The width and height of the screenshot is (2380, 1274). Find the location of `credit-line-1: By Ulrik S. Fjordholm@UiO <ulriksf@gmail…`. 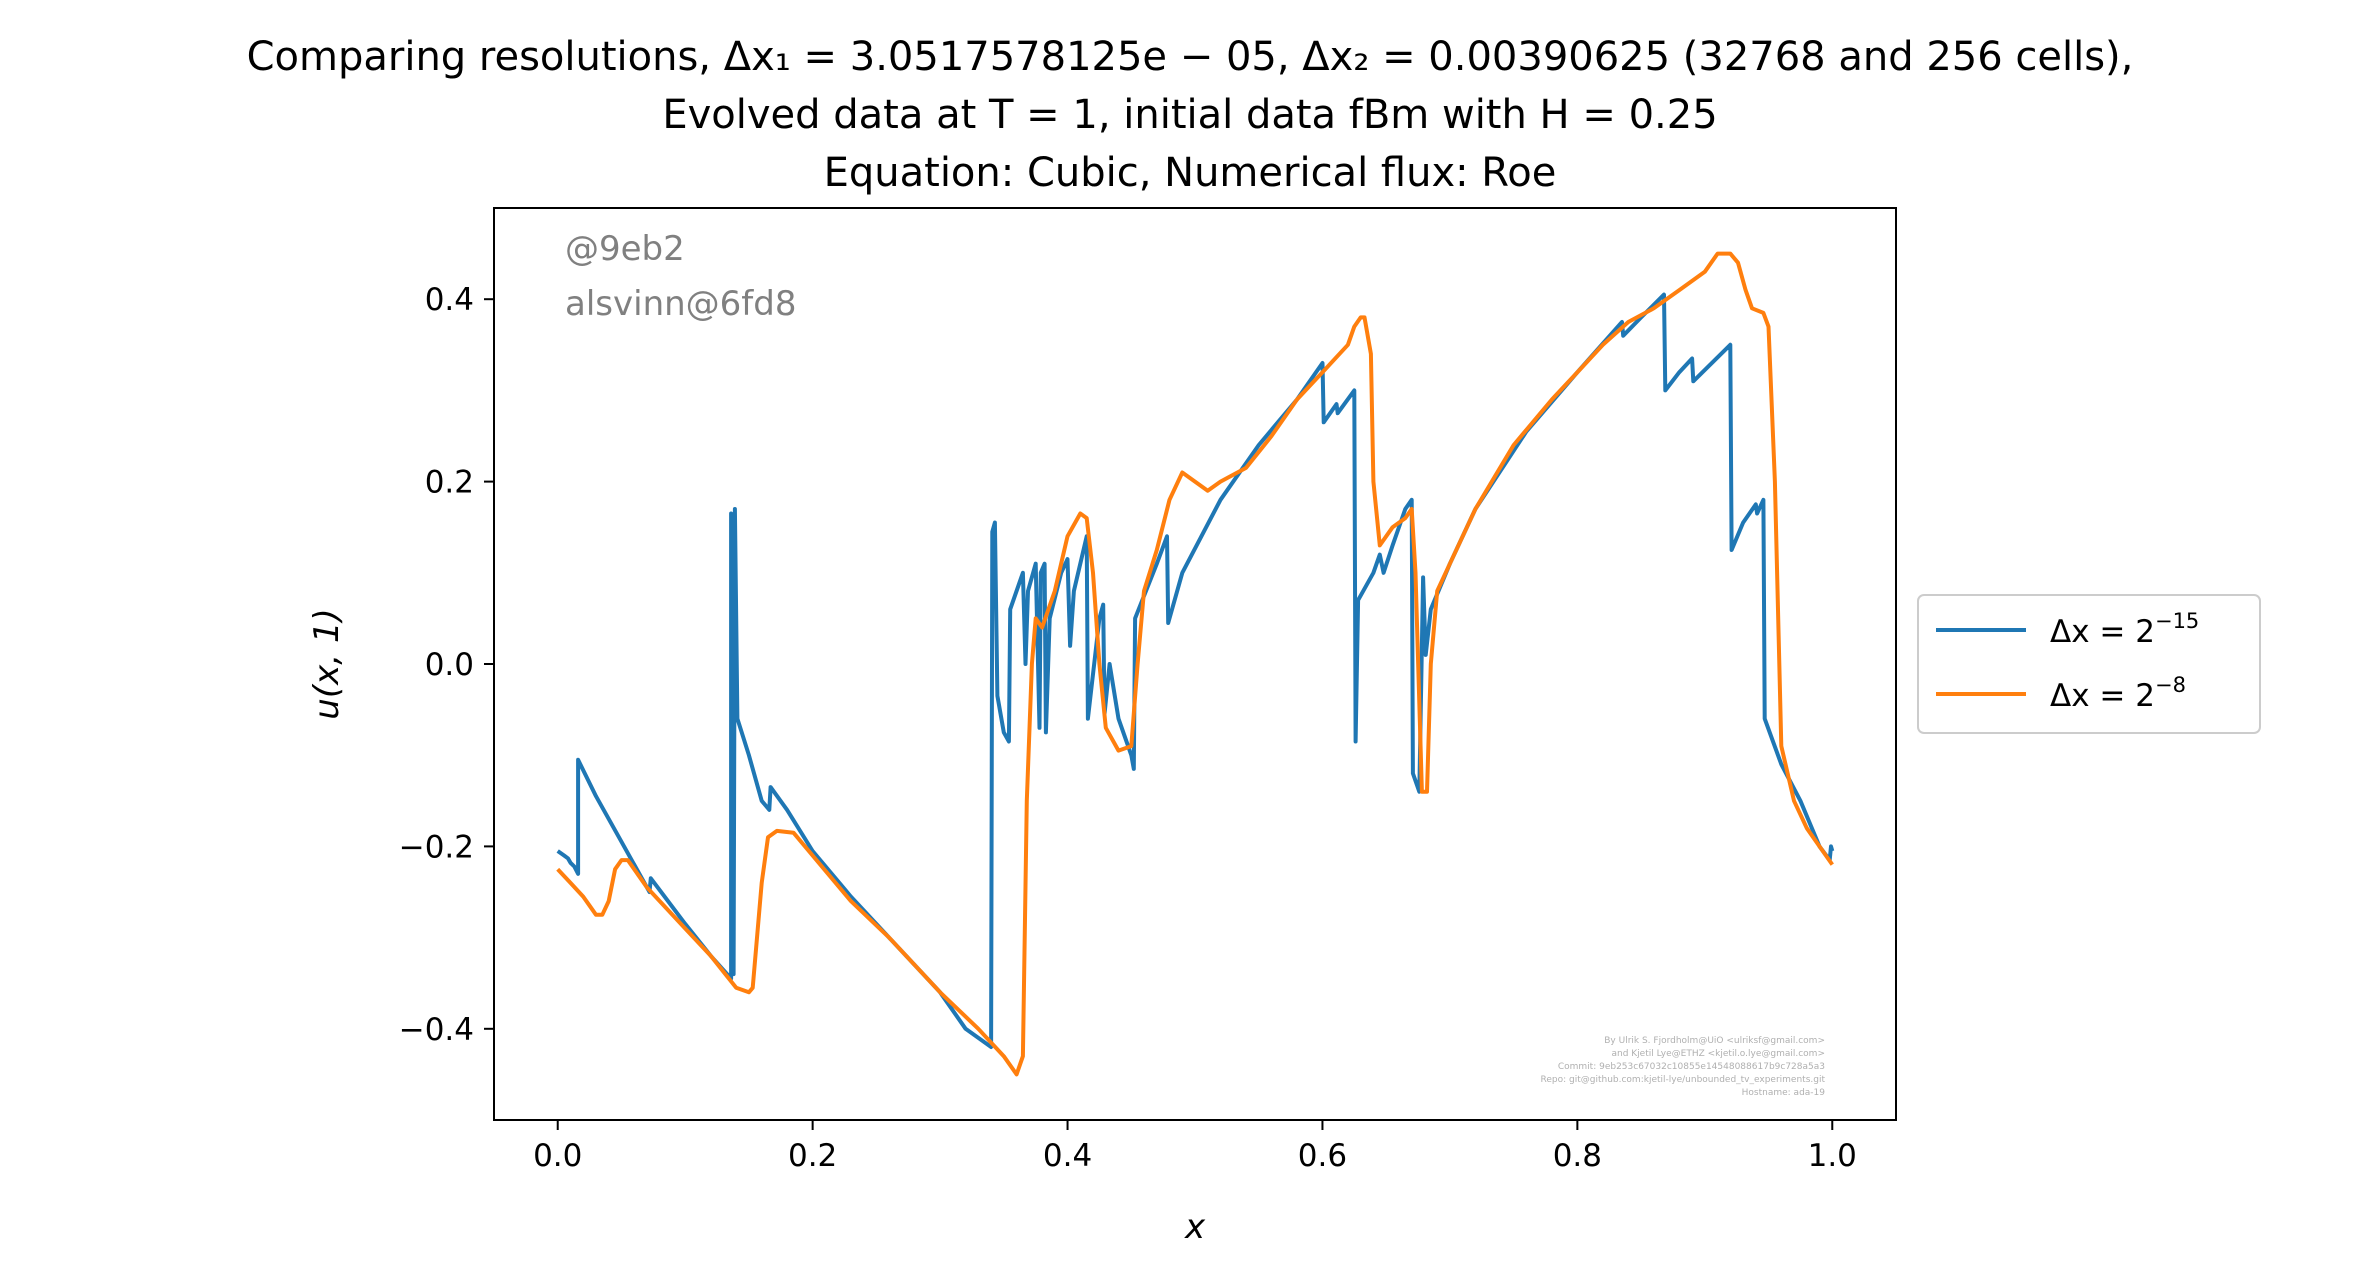

credit-line-1: By Ulrik S. Fjordholm@UiO <ulriksf@gmail… is located at coordinates (1714, 1041).